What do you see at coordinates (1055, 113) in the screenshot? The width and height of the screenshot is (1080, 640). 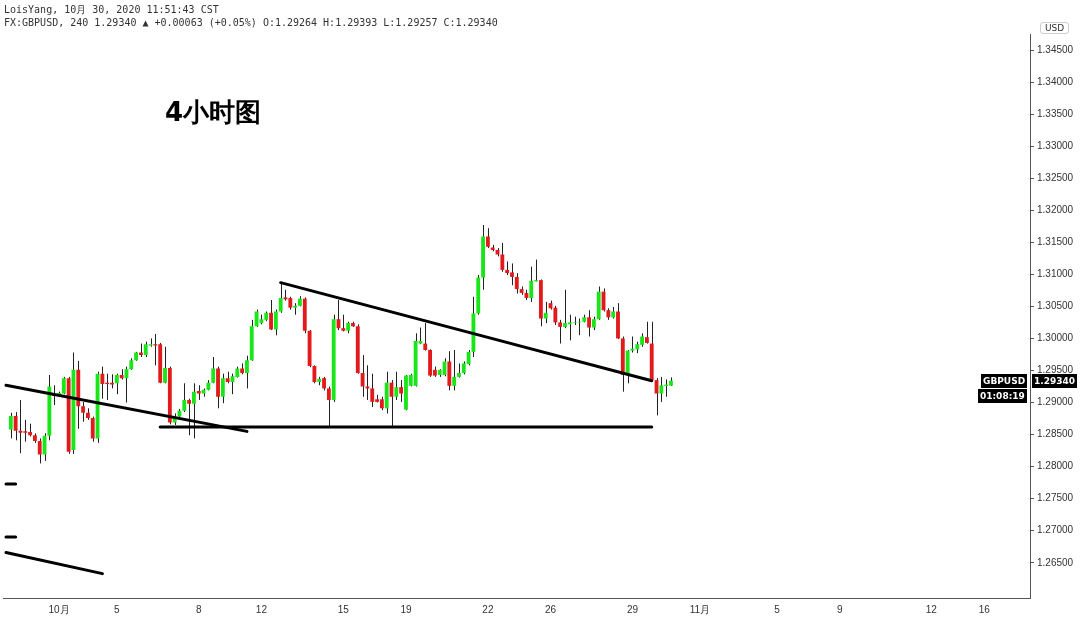 I see `y-tick-label: 1.33500` at bounding box center [1055, 113].